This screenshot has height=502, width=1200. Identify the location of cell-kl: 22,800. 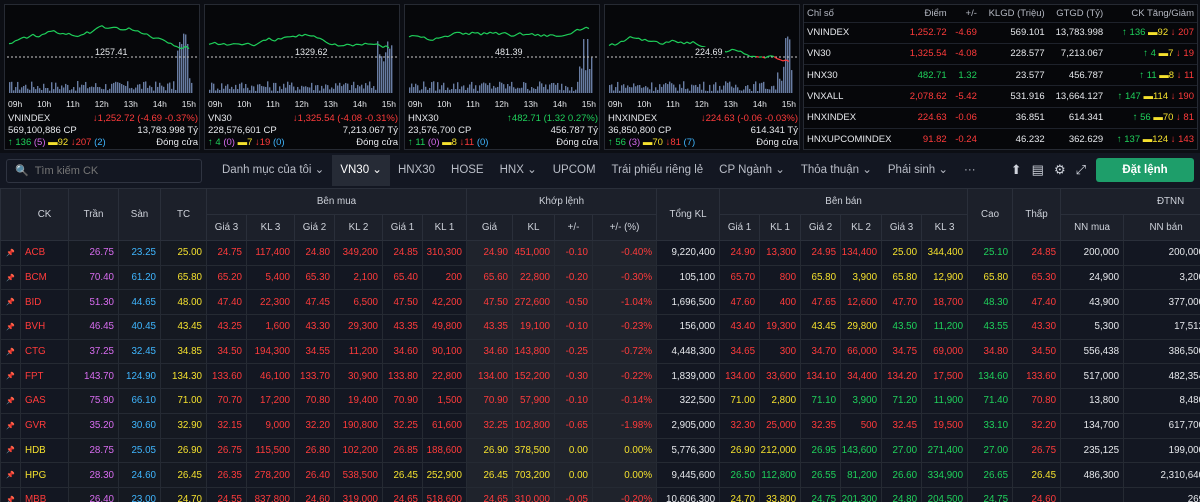
(533, 277).